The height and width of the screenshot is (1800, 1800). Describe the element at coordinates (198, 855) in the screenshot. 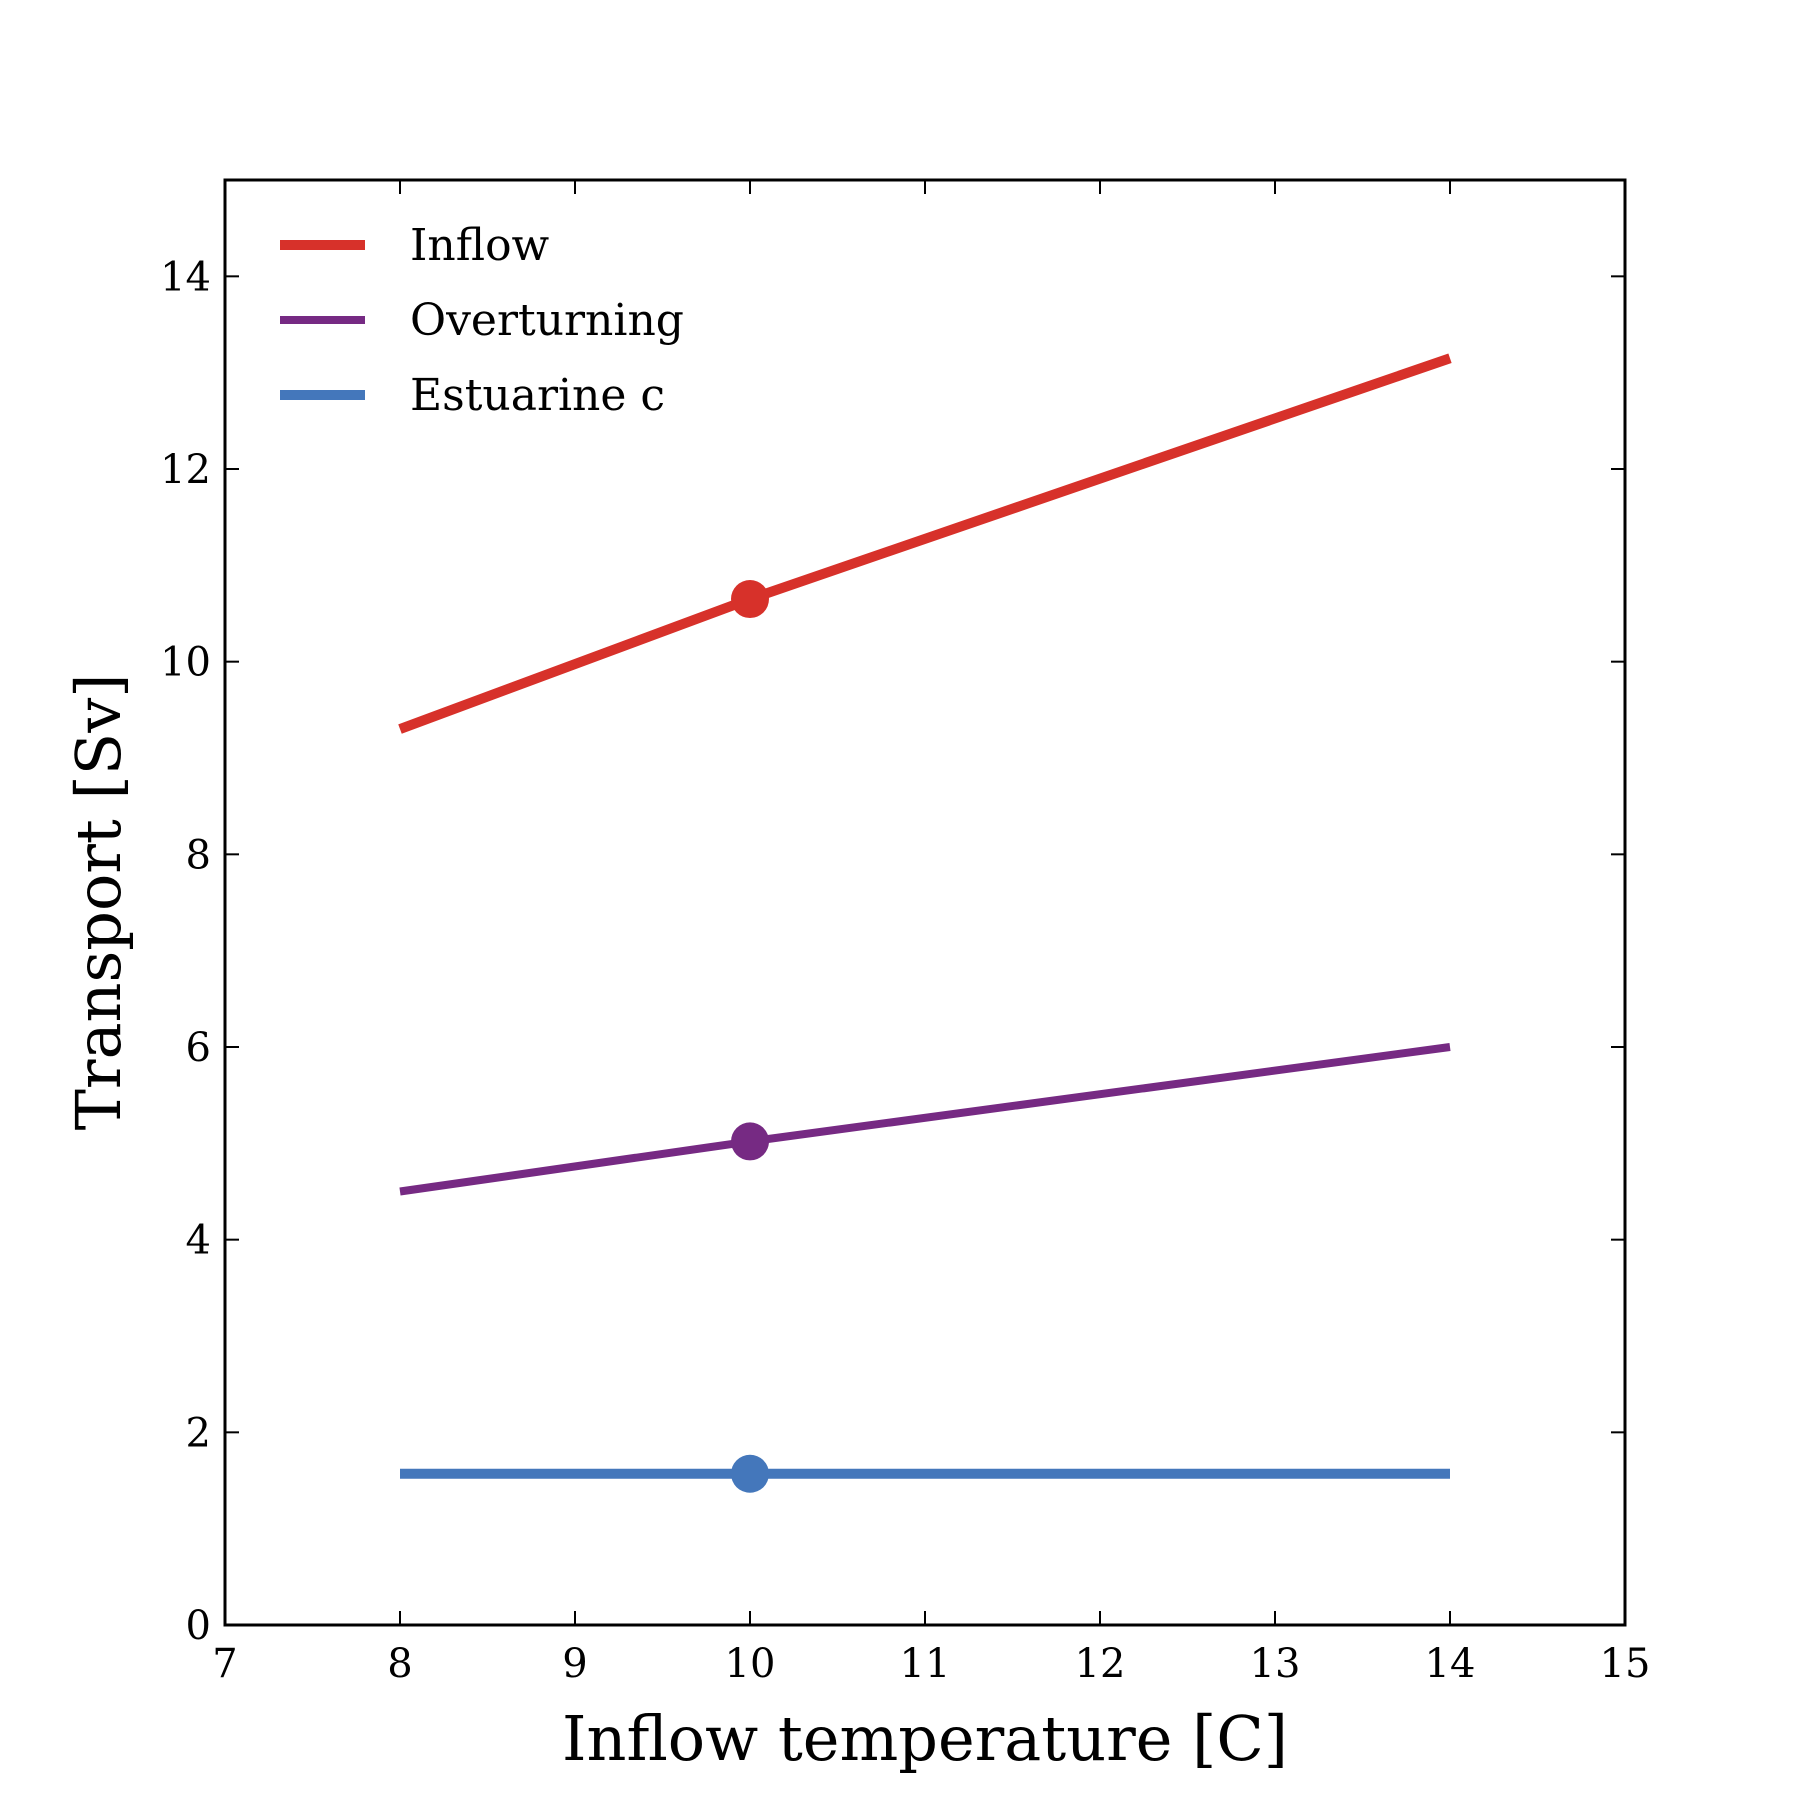

I see `y-tick-label: 8` at that location.